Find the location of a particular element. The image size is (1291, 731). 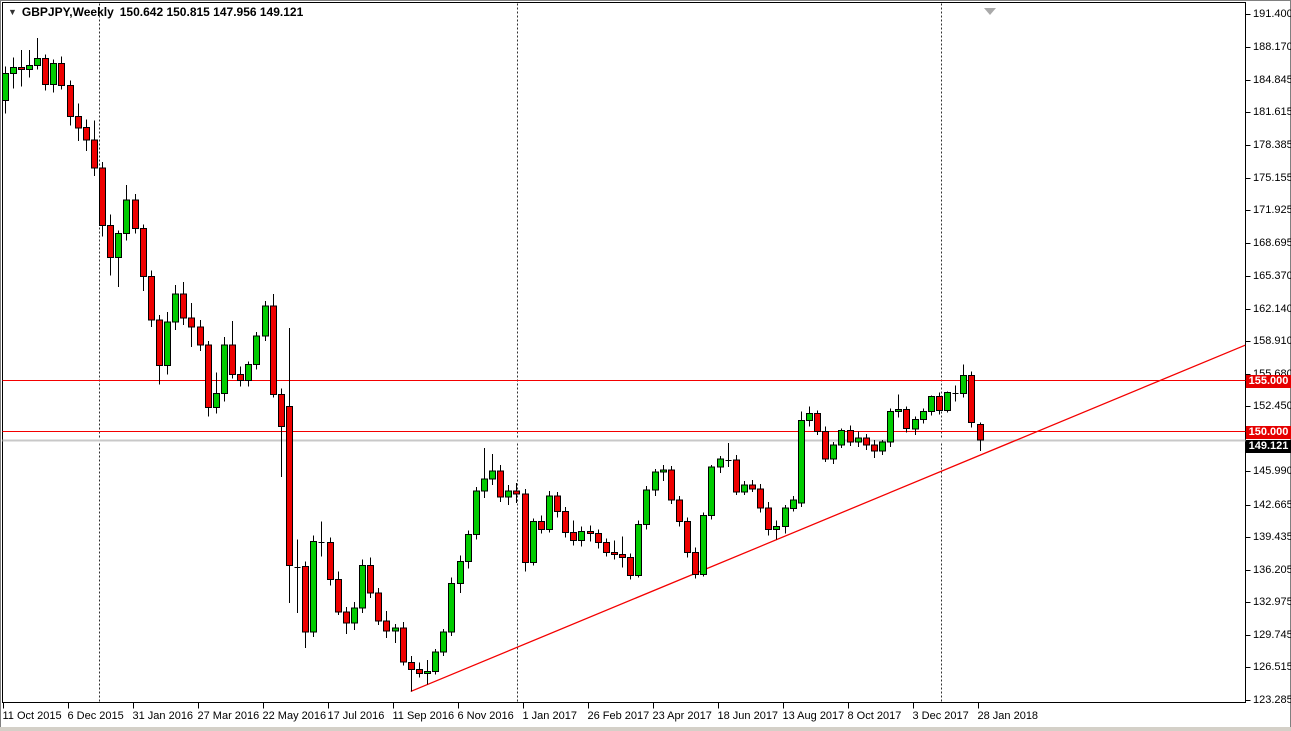

y-axis-label: 158.910 is located at coordinates (1272, 341).